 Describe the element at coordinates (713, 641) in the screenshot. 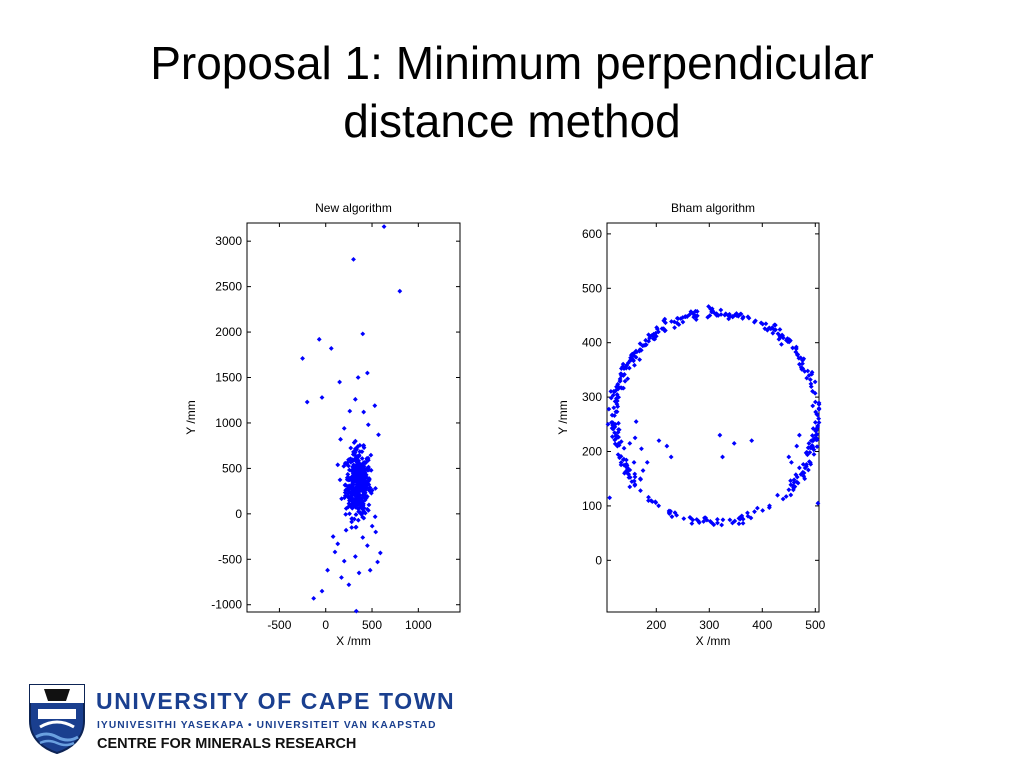

I see `bham-xlabel: X /mm` at that location.